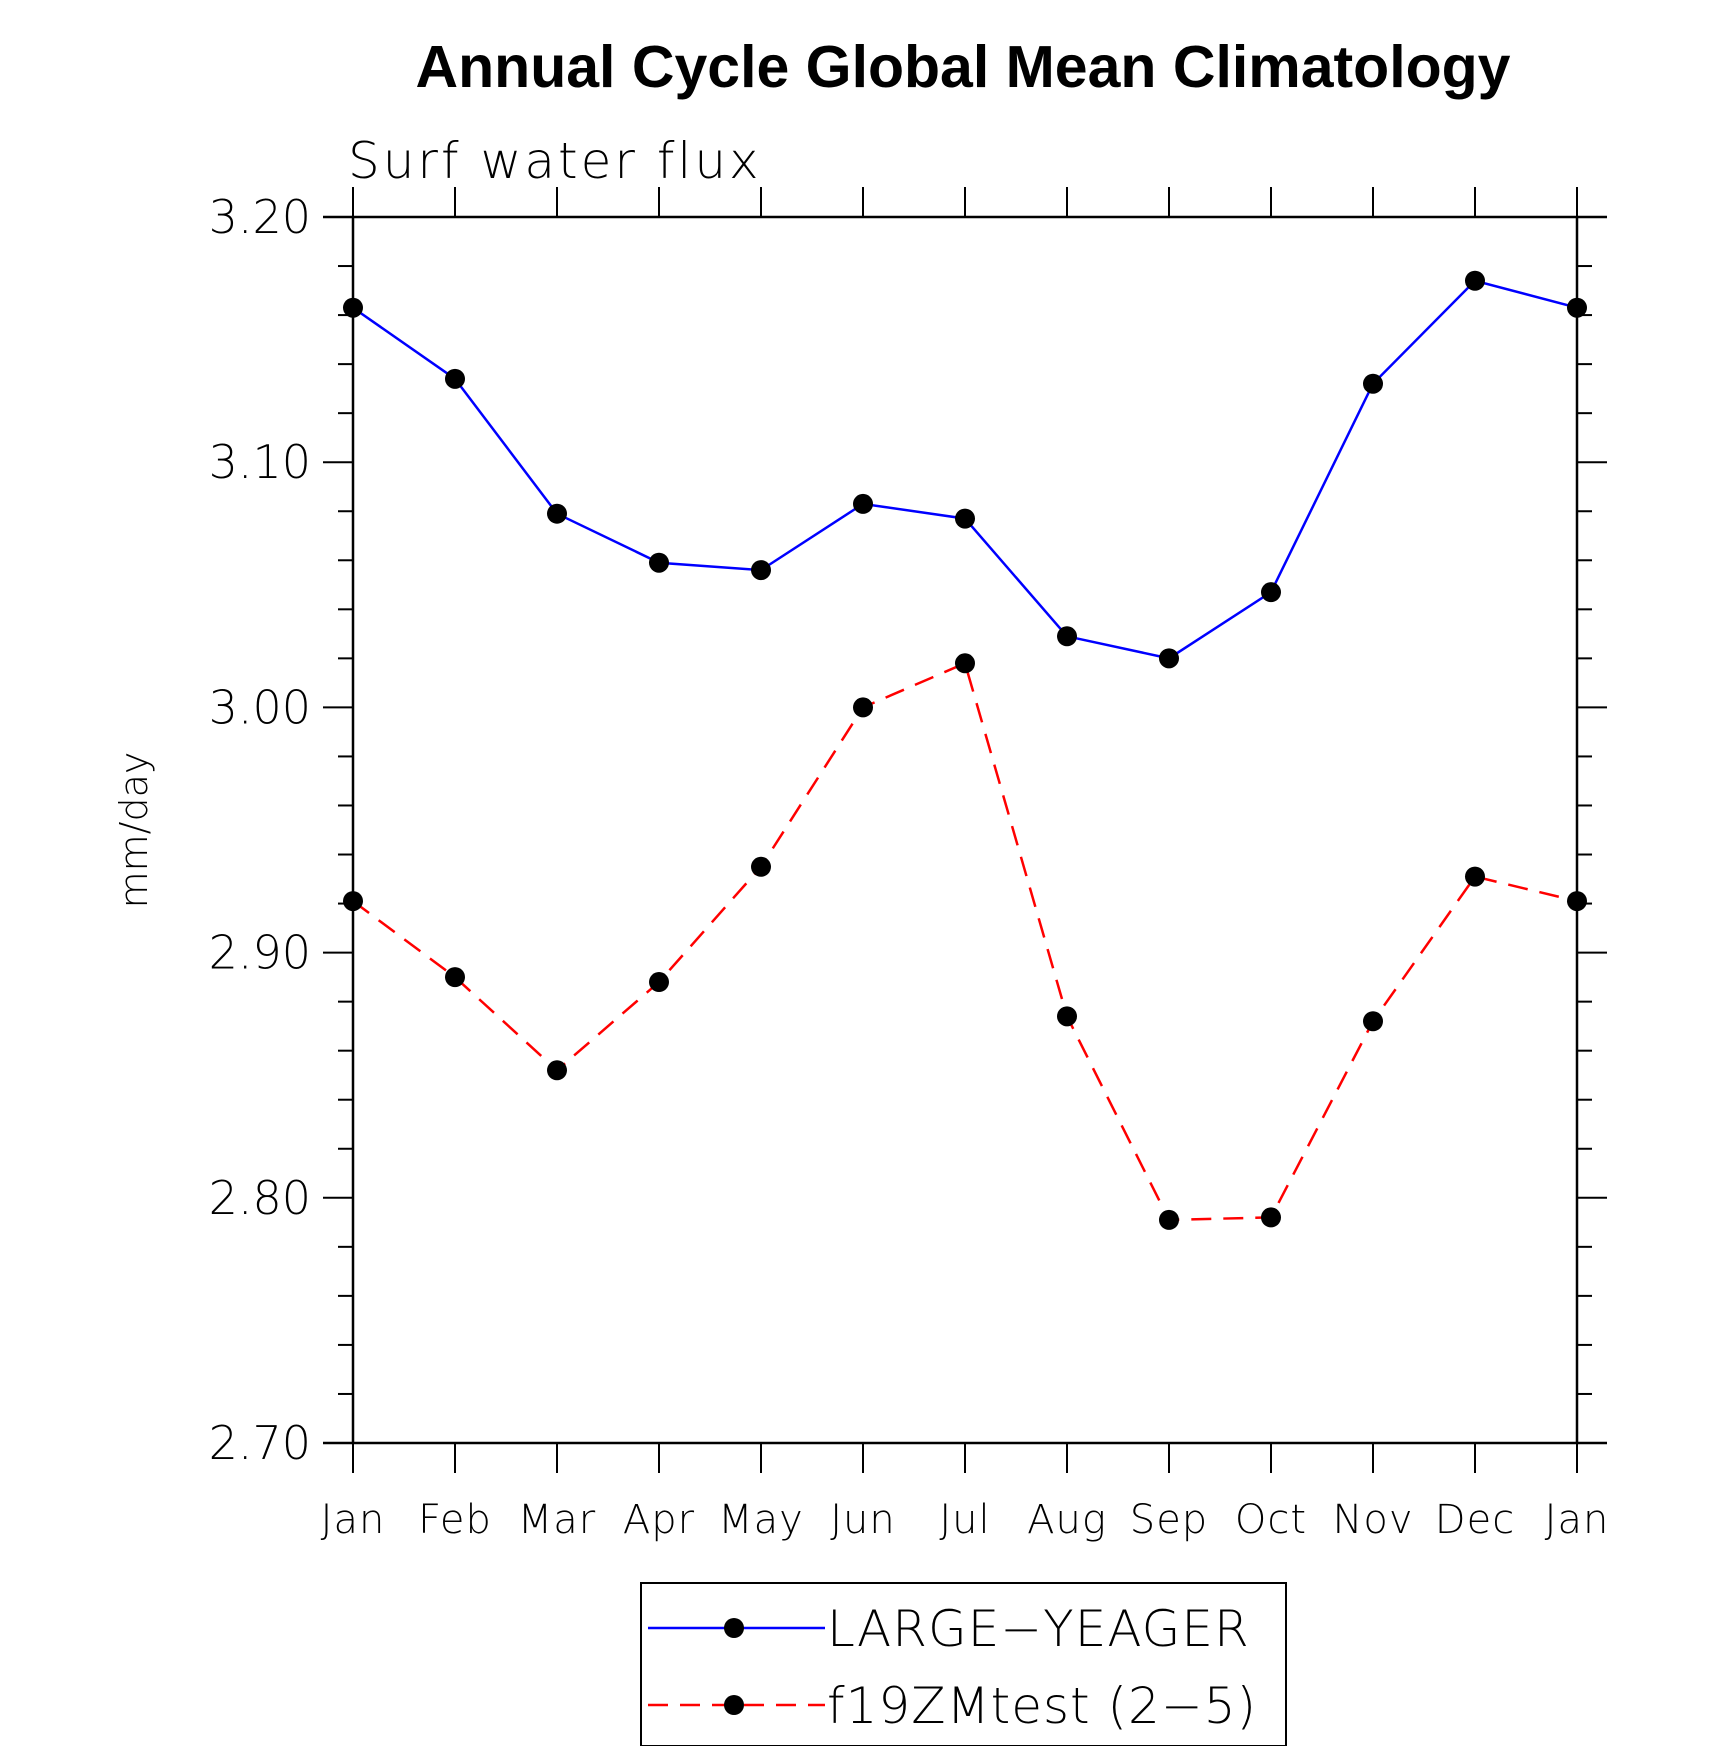  Describe the element at coordinates (260, 953) in the screenshot. I see `y-tick-label: 2.90` at that location.